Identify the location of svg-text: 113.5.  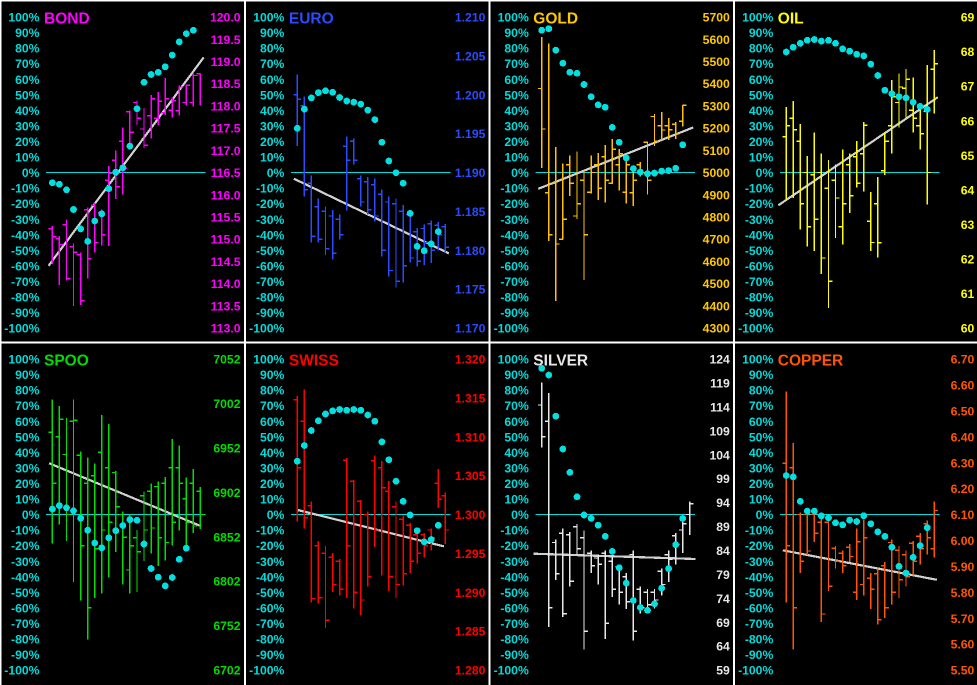
(226, 306).